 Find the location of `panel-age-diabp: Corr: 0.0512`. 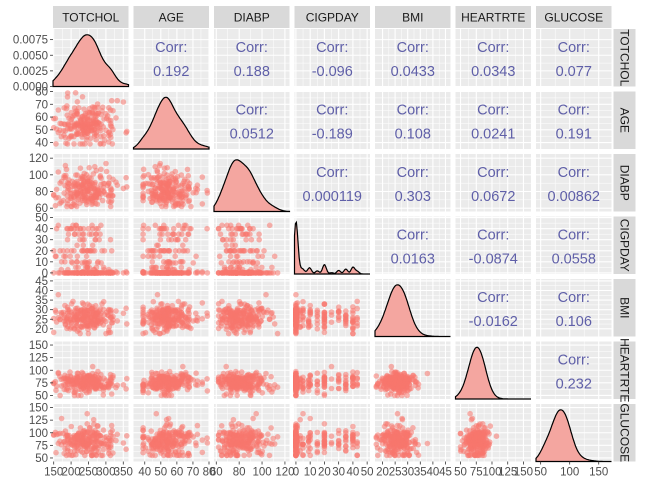

panel-age-diabp: Corr: 0.0512 is located at coordinates (252, 119).